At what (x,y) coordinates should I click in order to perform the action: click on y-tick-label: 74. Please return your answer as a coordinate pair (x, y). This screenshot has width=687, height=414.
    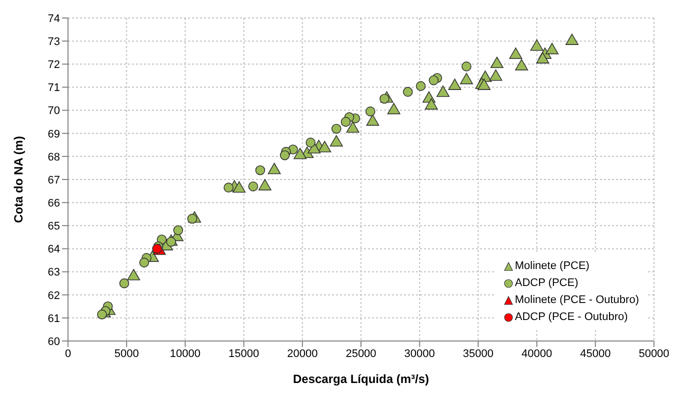
    Looking at the image, I should click on (54, 18).